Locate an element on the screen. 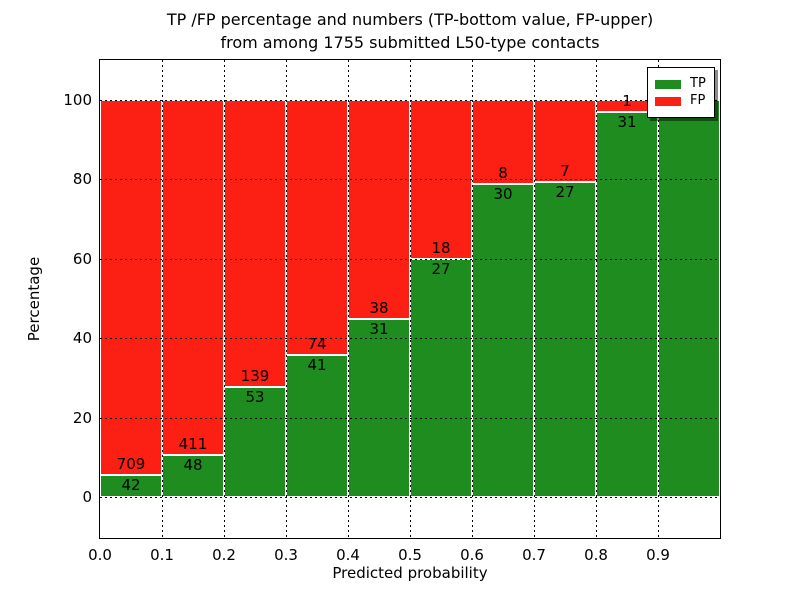 This screenshot has width=800, height=600. x-tick-label: 0.9 is located at coordinates (658, 555).